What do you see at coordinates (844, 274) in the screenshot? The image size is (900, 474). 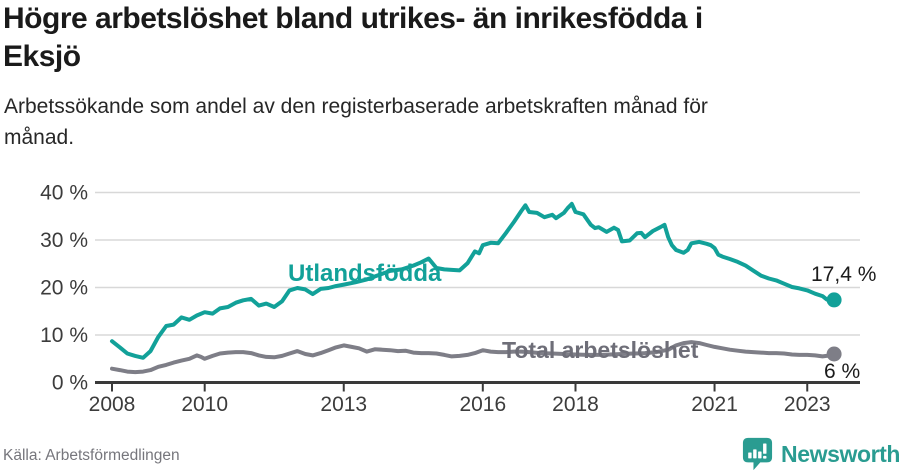 I see `end-value-label-utlandsfodda: 17,4 %` at bounding box center [844, 274].